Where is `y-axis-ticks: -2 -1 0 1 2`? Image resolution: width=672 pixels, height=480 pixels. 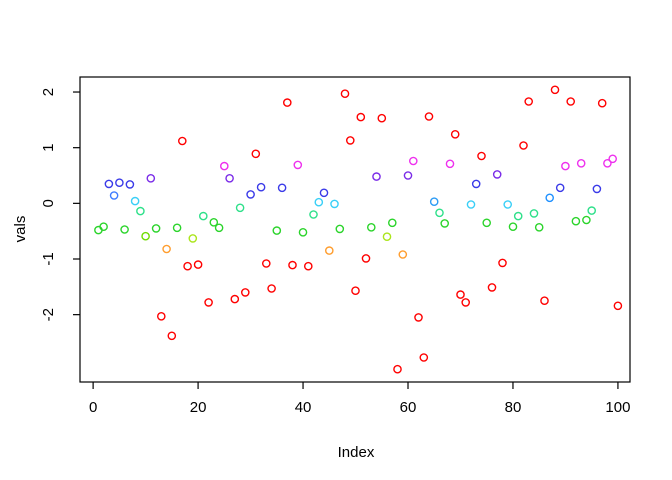
y-axis-ticks: -2 -1 0 1 2 is located at coordinates (60, 204).